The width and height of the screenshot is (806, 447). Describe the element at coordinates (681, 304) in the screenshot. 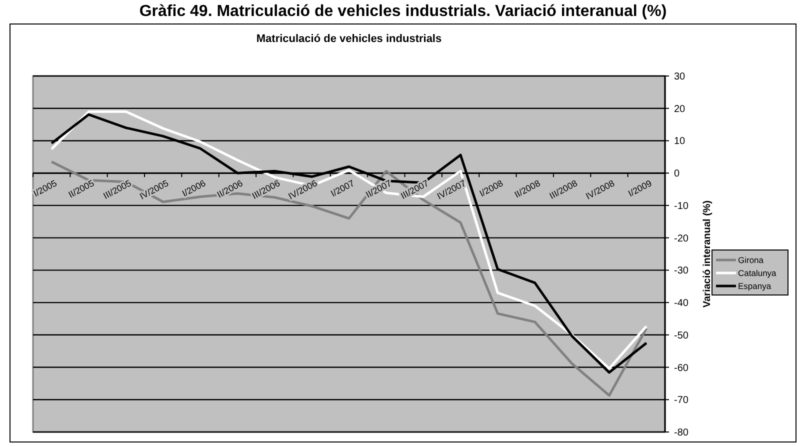

I see `y-tick-label: -40` at that location.